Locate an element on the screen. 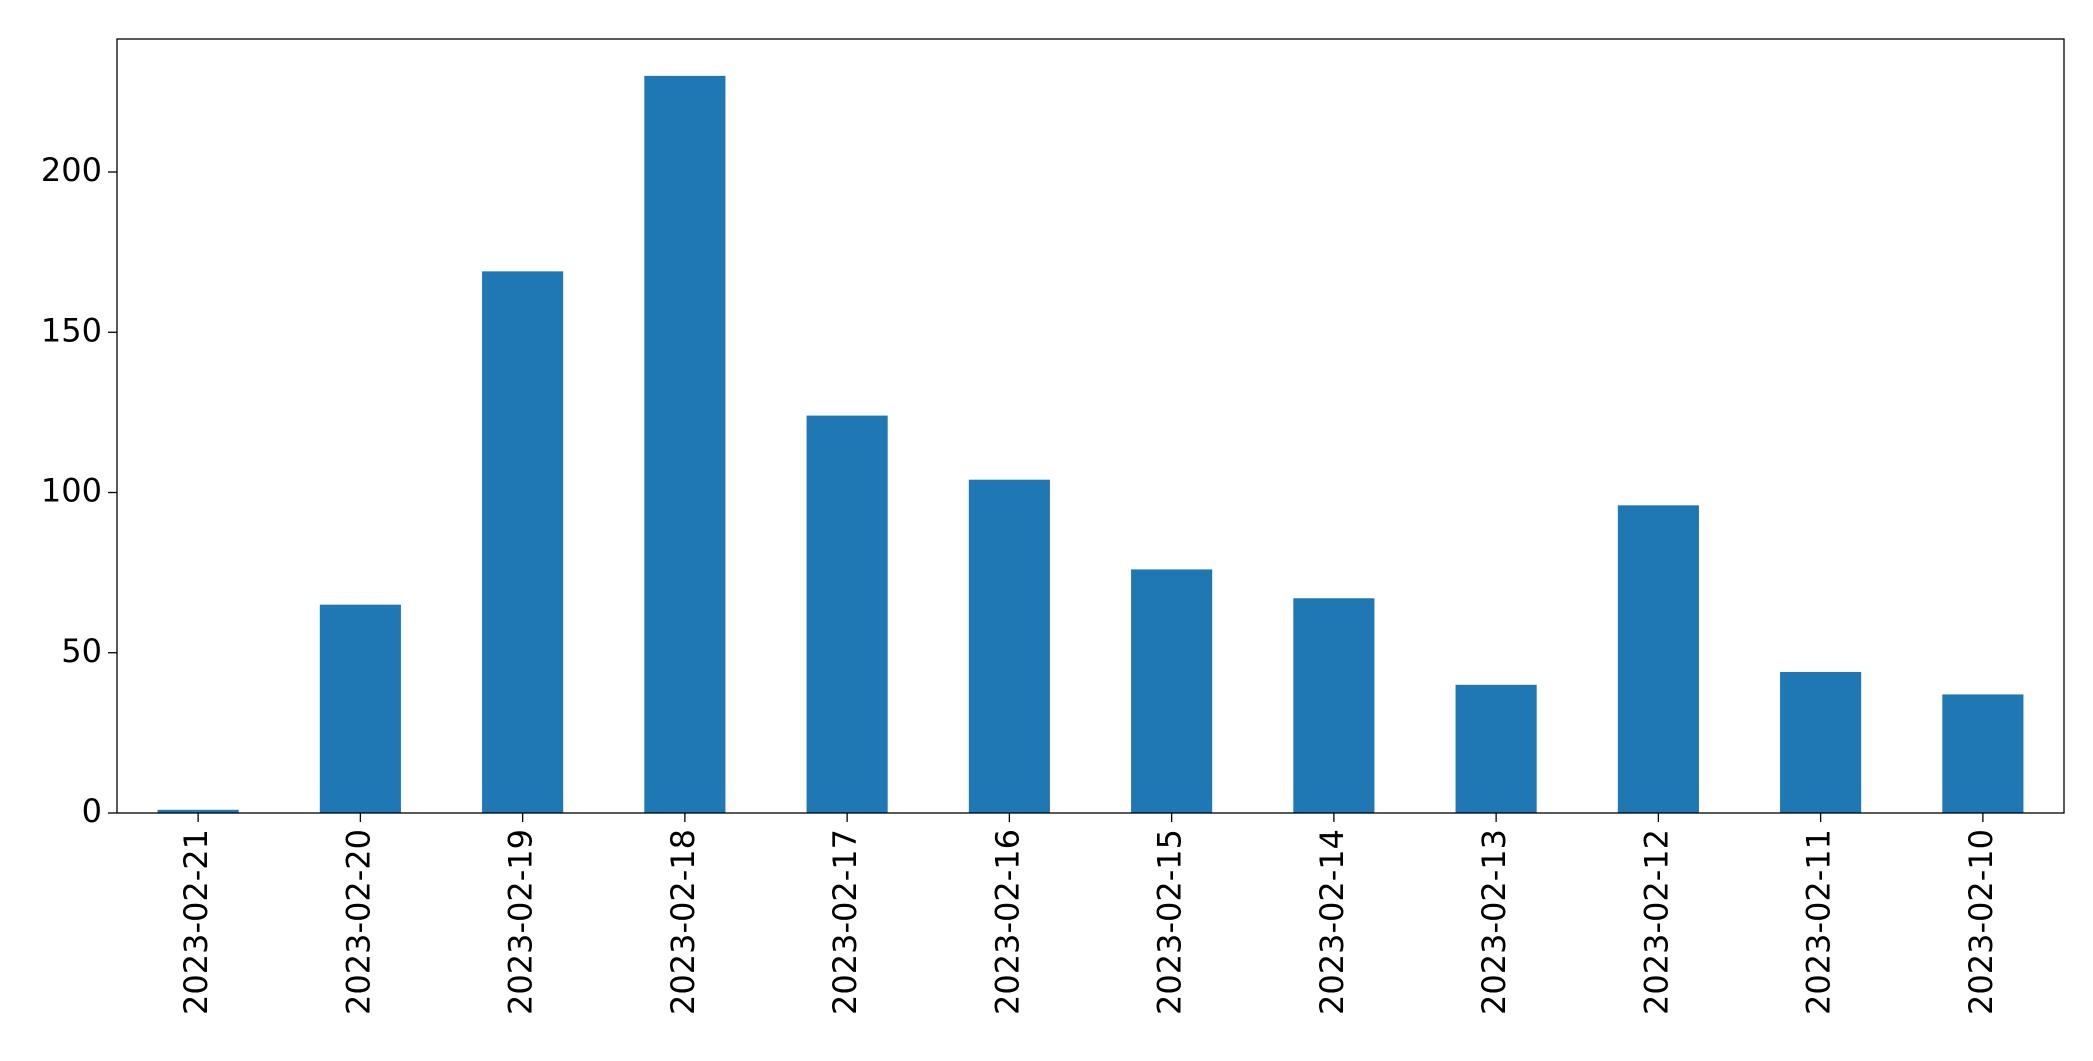 The width and height of the screenshot is (2093, 1061). x-tick-label: 2023-02-20 is located at coordinates (358, 922).